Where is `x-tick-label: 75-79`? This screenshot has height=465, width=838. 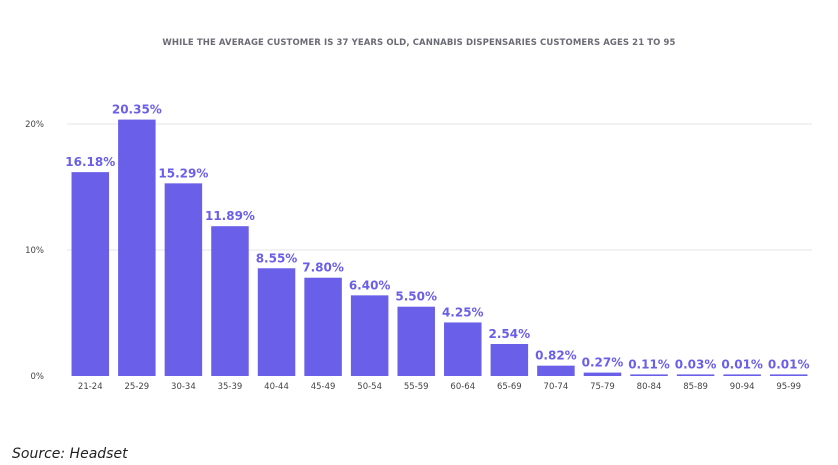 x-tick-label: 75-79 is located at coordinates (602, 387).